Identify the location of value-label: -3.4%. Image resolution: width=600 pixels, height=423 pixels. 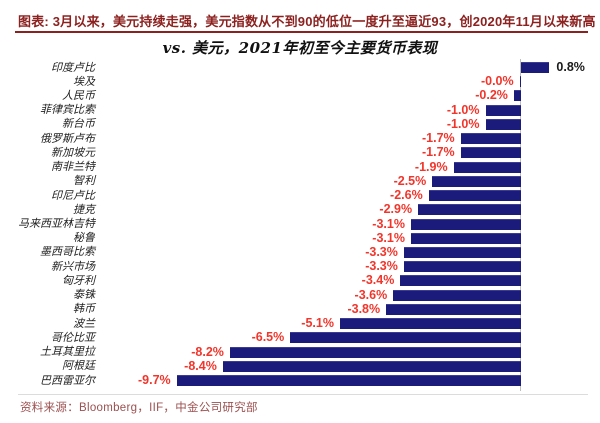
(378, 280).